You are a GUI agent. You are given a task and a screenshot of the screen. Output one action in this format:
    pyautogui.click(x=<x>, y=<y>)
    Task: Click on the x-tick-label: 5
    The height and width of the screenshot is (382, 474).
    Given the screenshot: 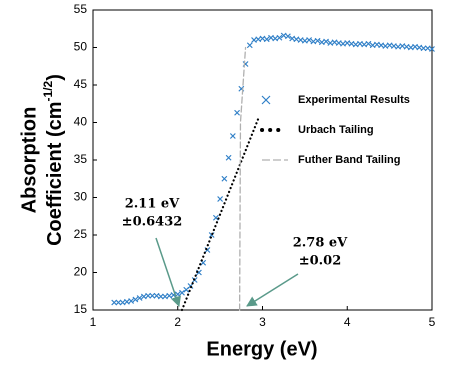 What is the action you would take?
    pyautogui.click(x=432, y=322)
    